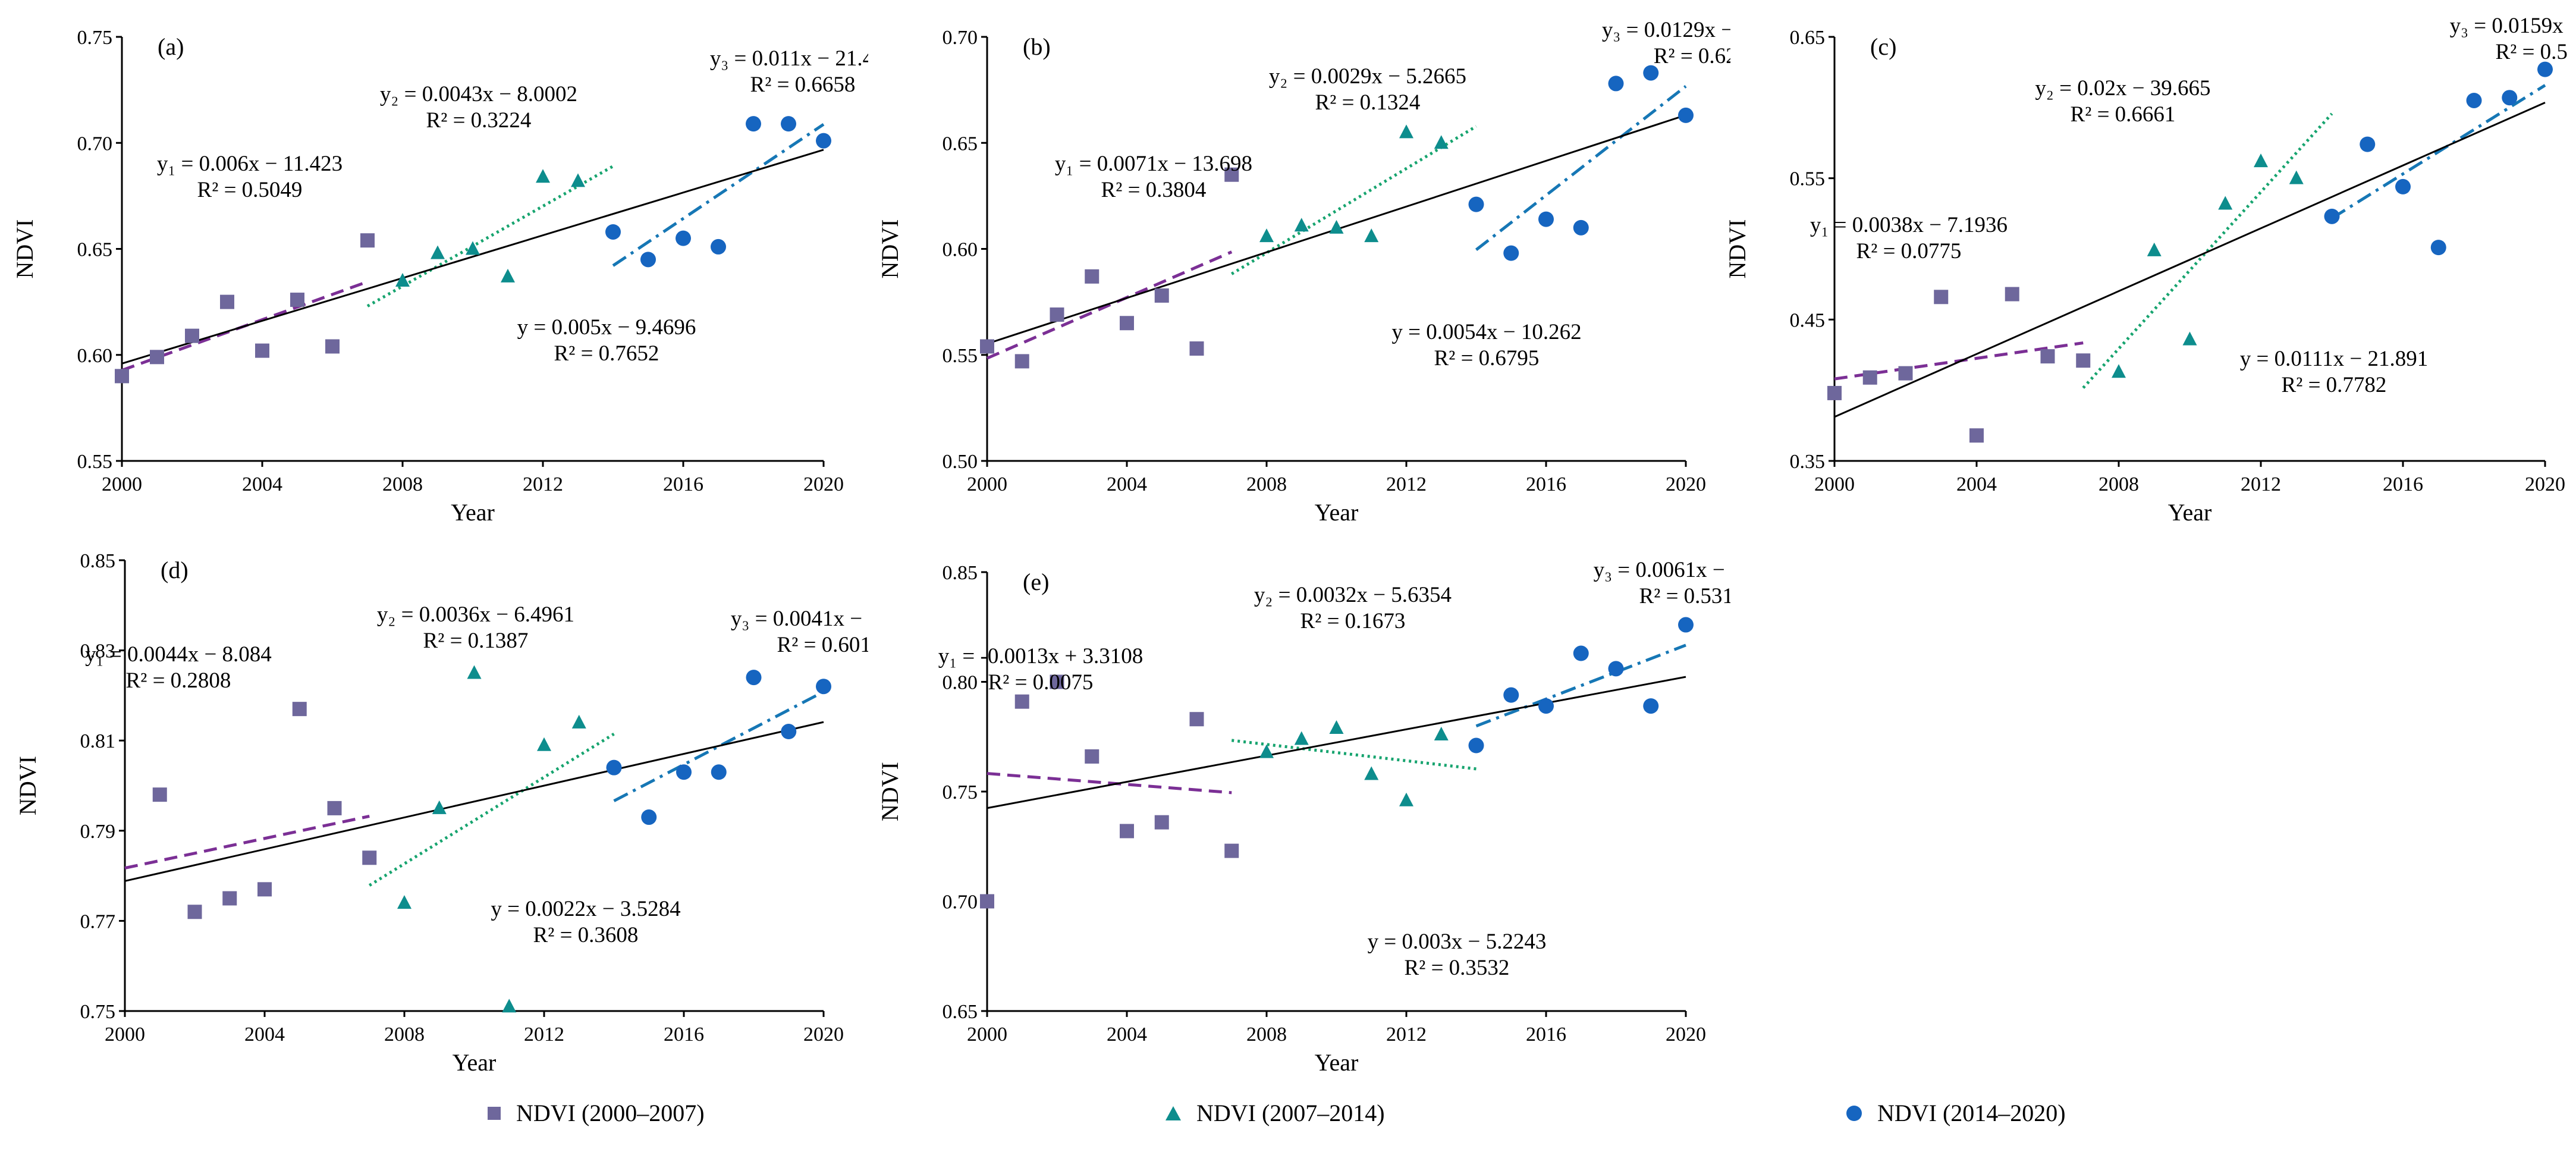 The width and height of the screenshot is (2576, 1149). What do you see at coordinates (1173, 1113) in the screenshot?
I see `triangle-marker-icon` at bounding box center [1173, 1113].